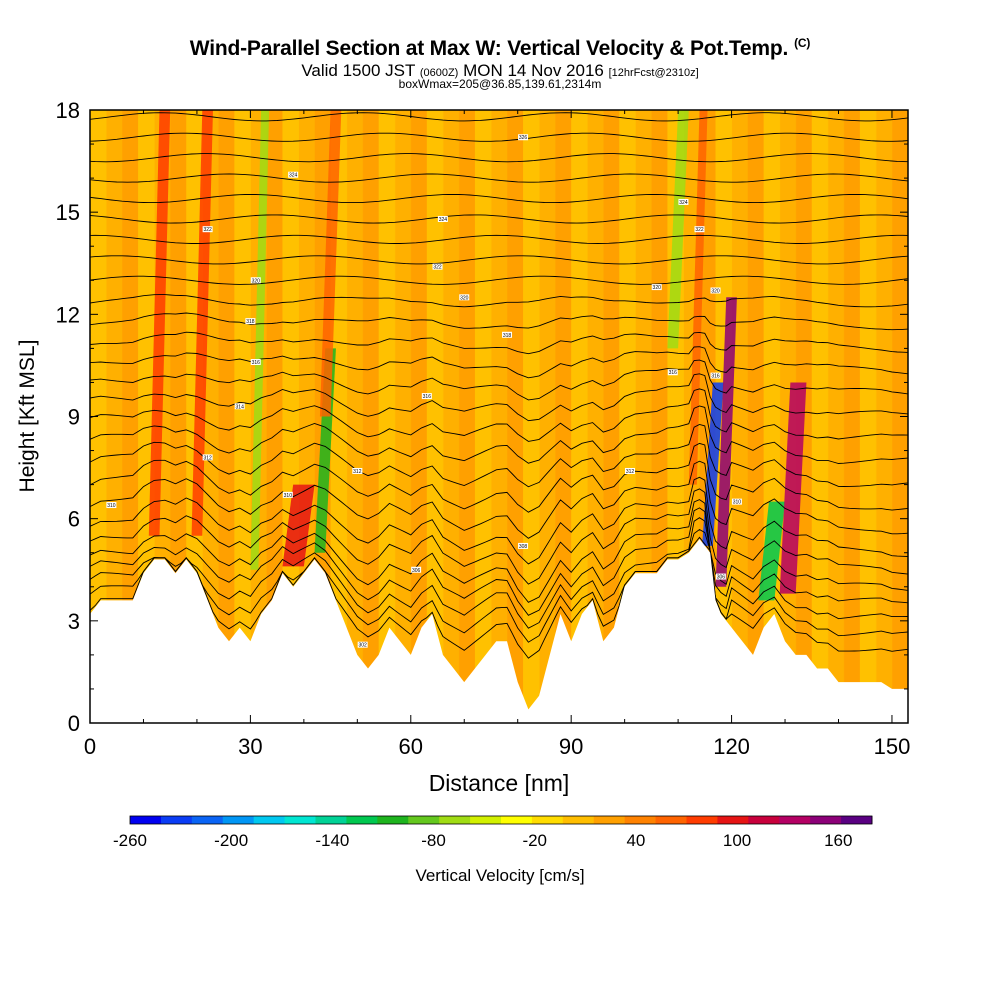 The width and height of the screenshot is (1000, 1000). Describe the element at coordinates (231, 840) in the screenshot. I see `colorbar-tick-label: -200` at that location.